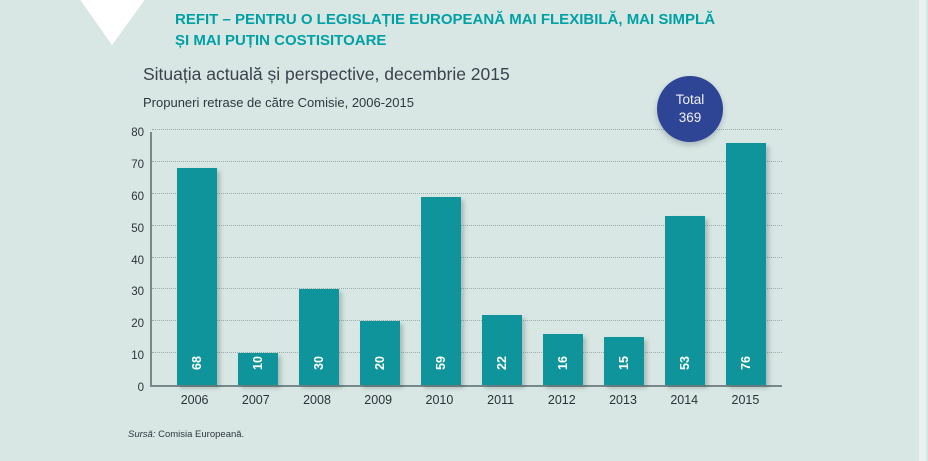 This screenshot has width=928, height=461. I want to click on bar-value-label-2014: 53, so click(684, 363).